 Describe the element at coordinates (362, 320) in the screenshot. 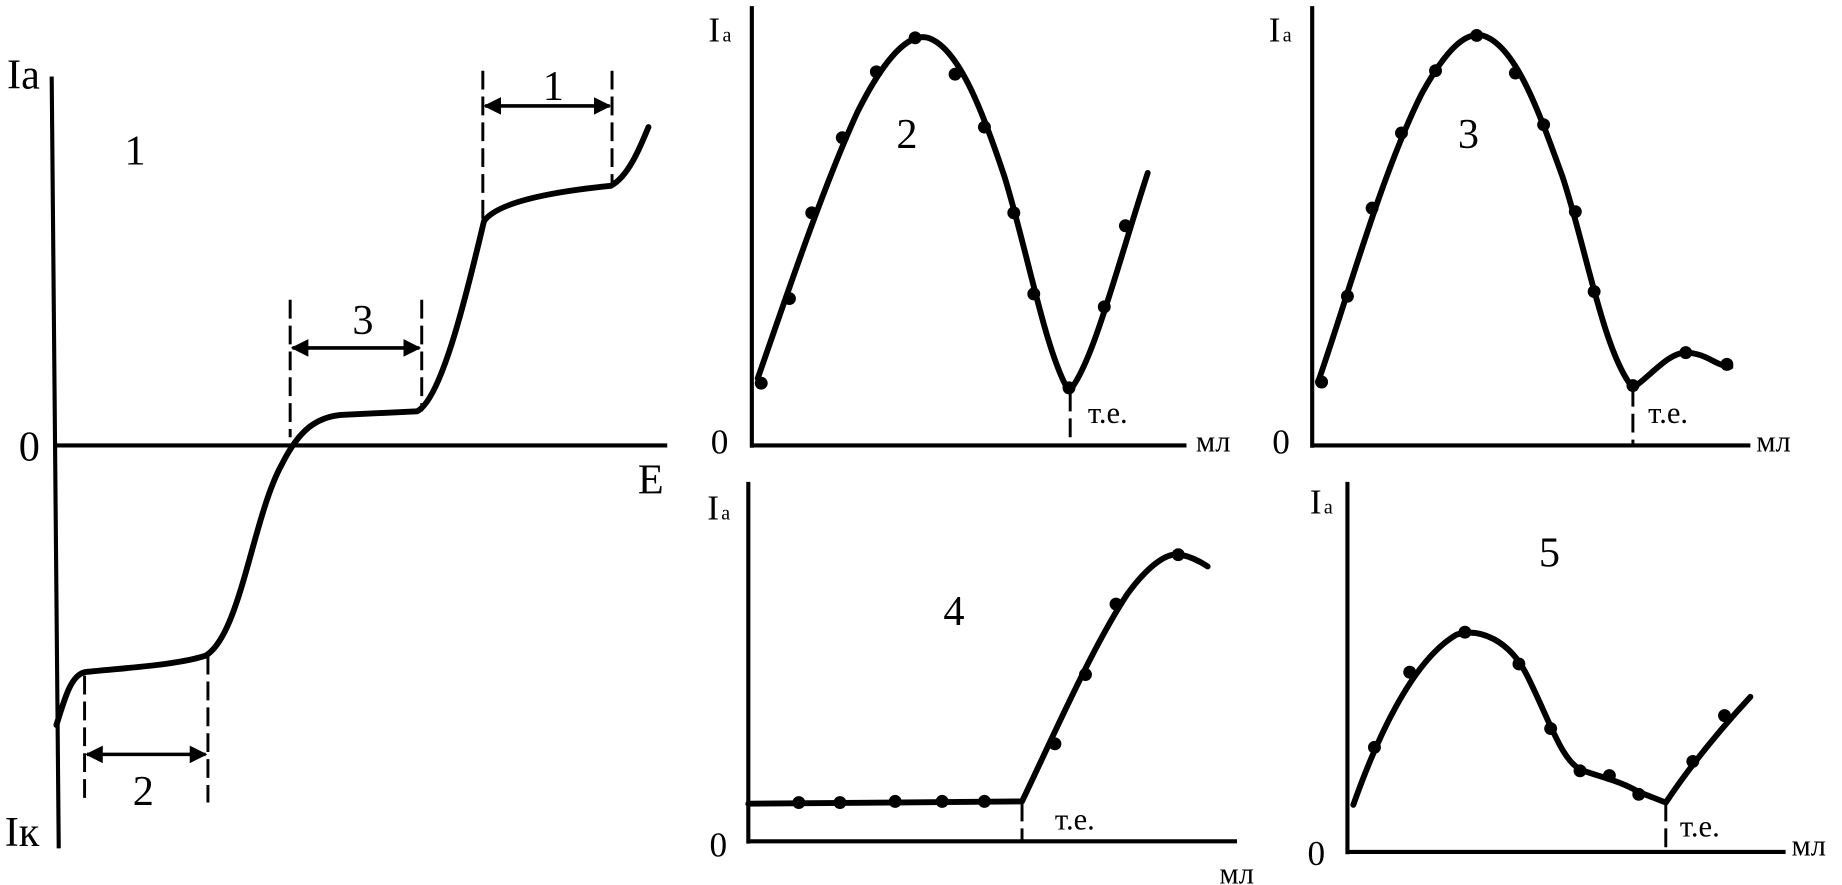

I see `interval-label: 3` at that location.